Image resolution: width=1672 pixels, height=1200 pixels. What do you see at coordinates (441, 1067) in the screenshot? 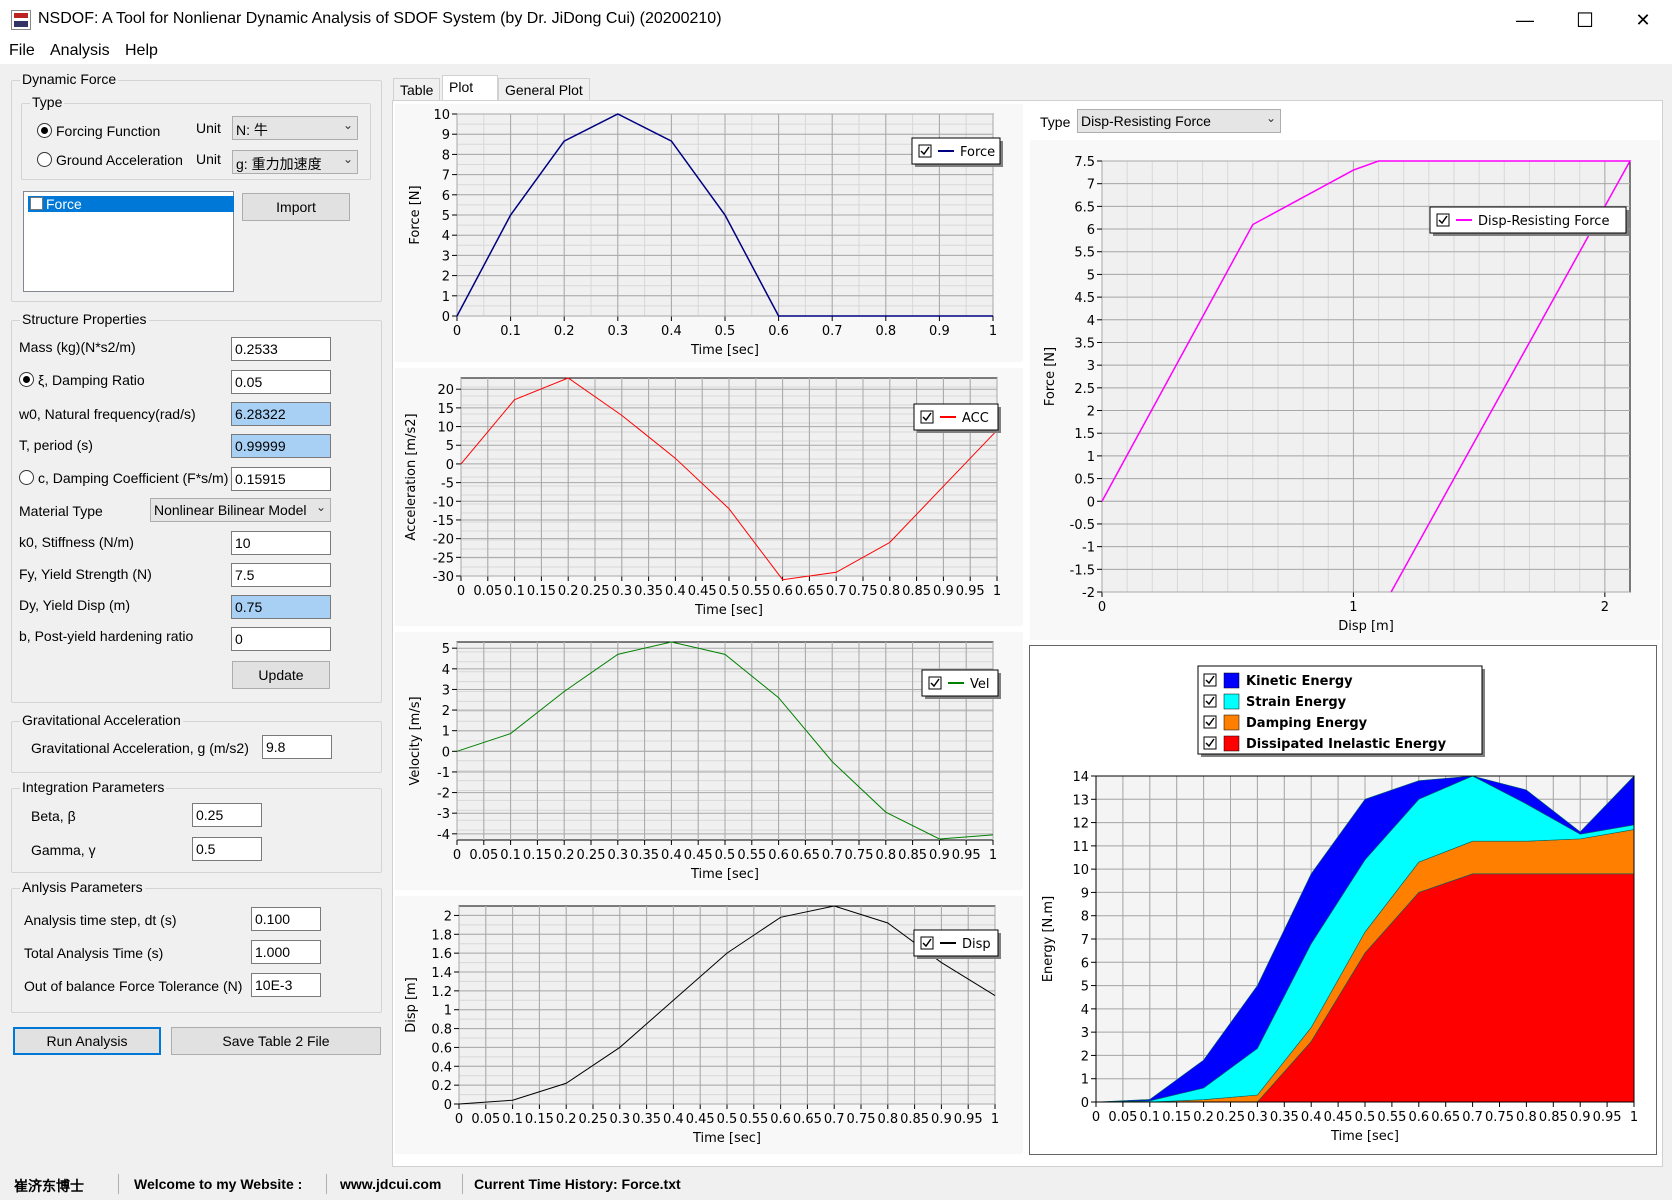
I see `y-tick-label: 0.4` at bounding box center [441, 1067].